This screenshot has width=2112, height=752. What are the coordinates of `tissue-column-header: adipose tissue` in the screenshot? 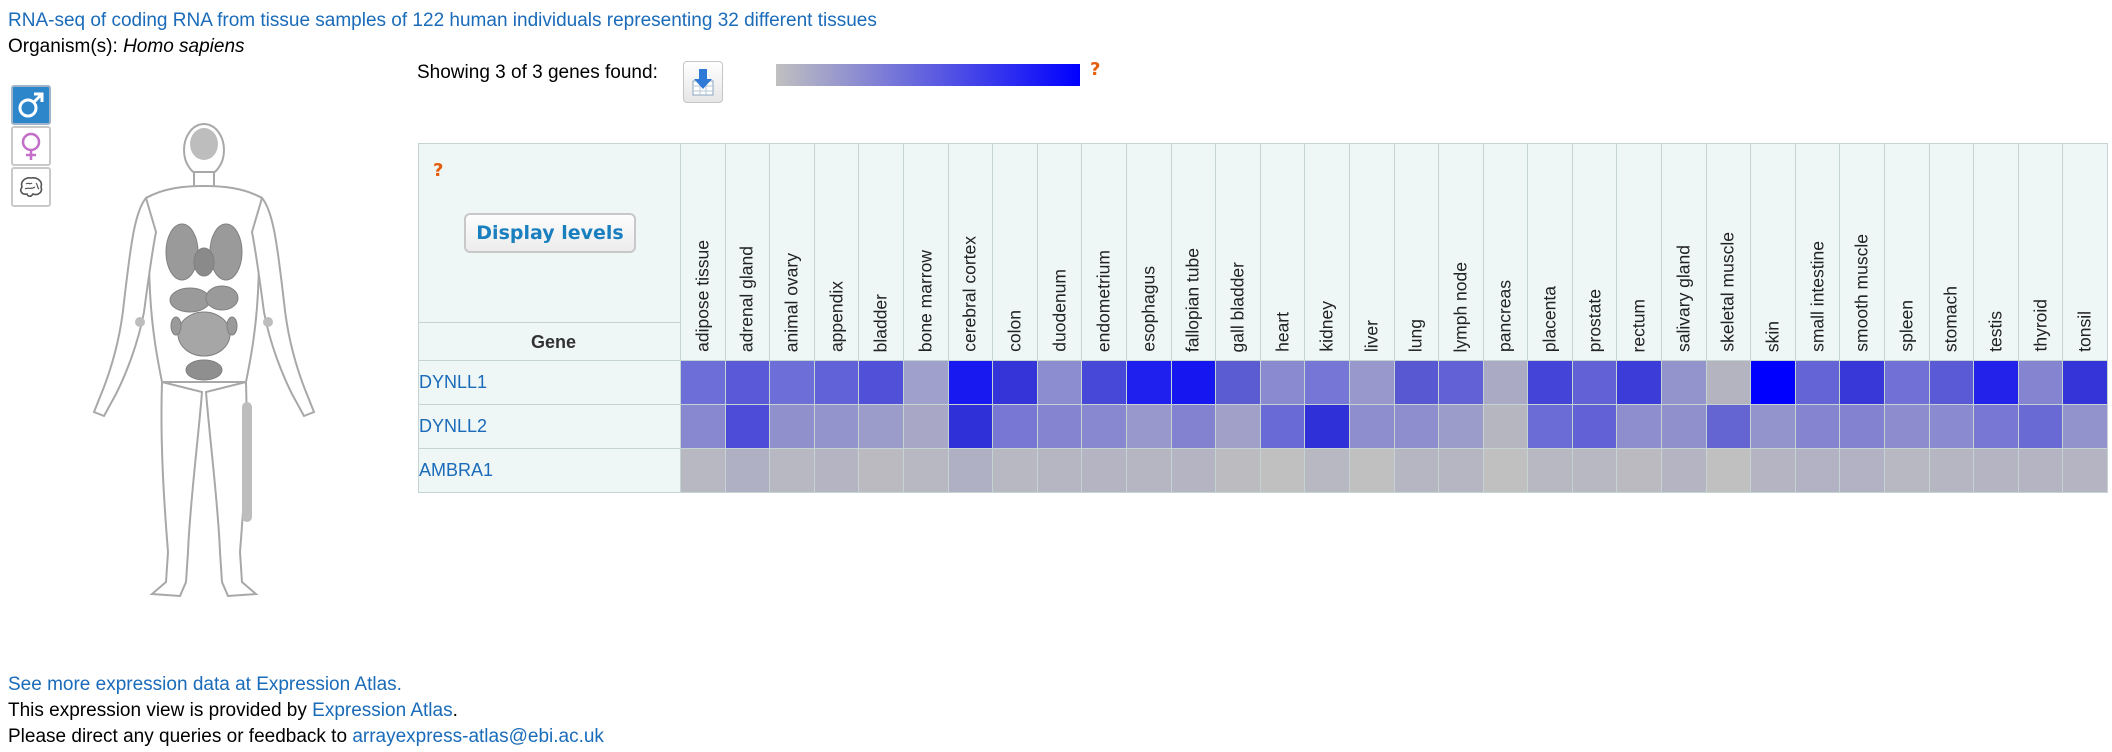 It's located at (703, 252).